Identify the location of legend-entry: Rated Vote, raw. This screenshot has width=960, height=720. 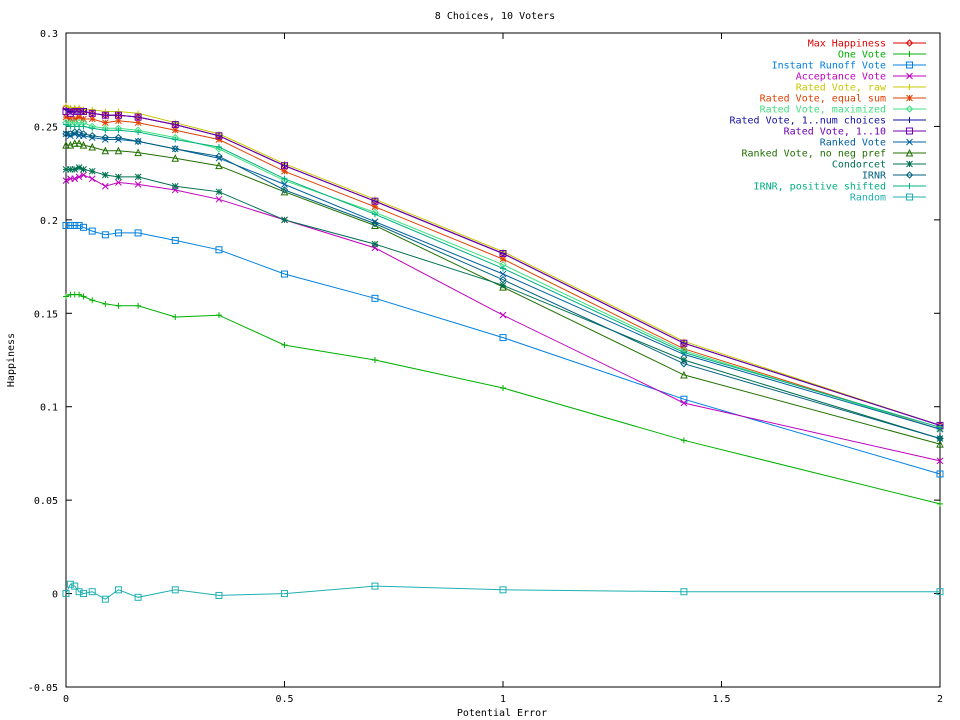
(861, 88).